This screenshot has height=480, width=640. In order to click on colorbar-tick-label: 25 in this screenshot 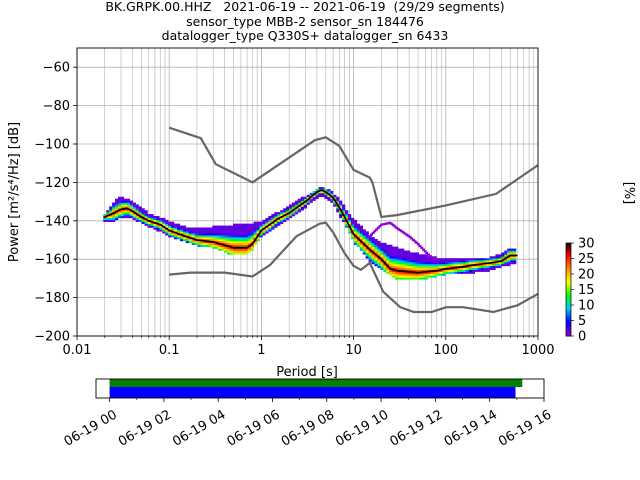, I will do `click(586, 259)`.